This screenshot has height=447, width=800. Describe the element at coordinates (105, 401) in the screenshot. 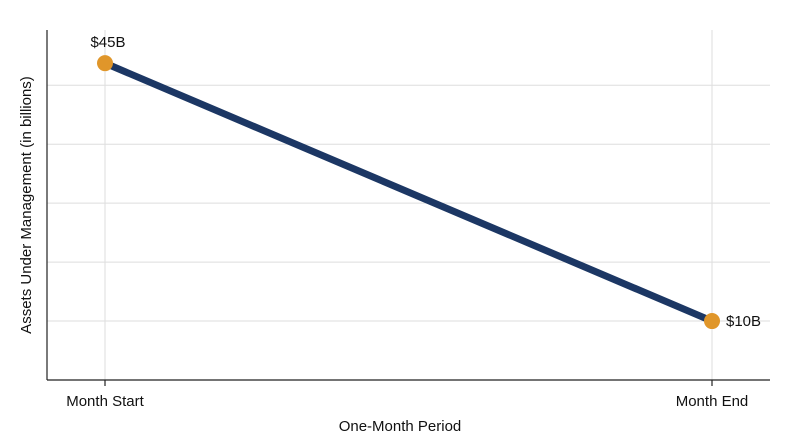

I see `x-tick-label: Month Start` at that location.